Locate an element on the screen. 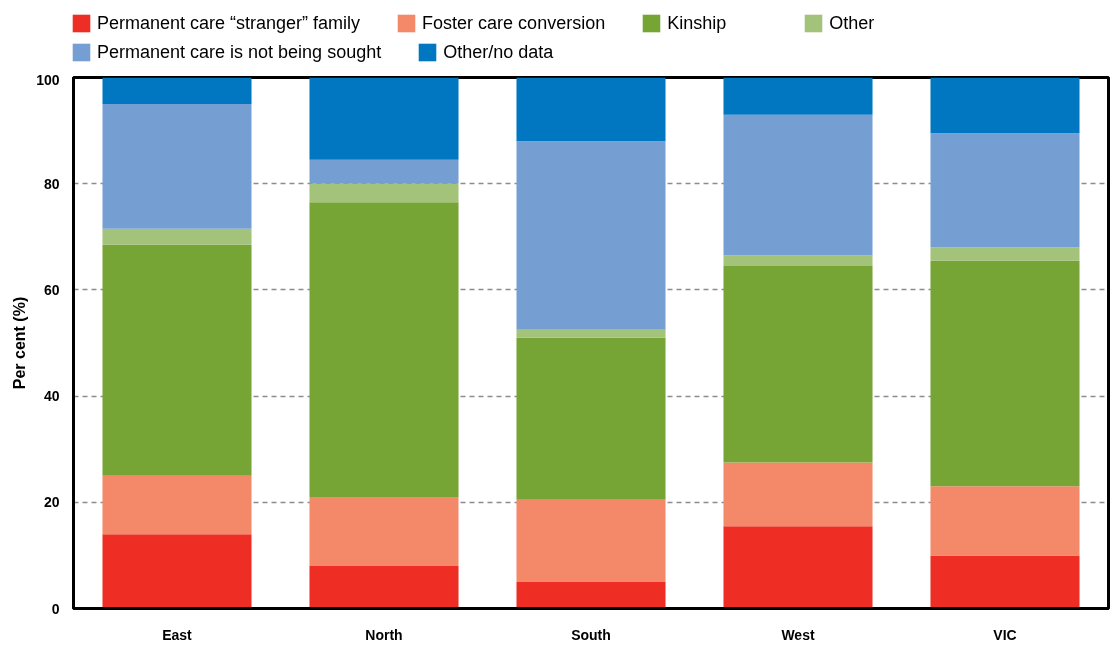  legend-label: Permanent care is not being sought is located at coordinates (239, 52).